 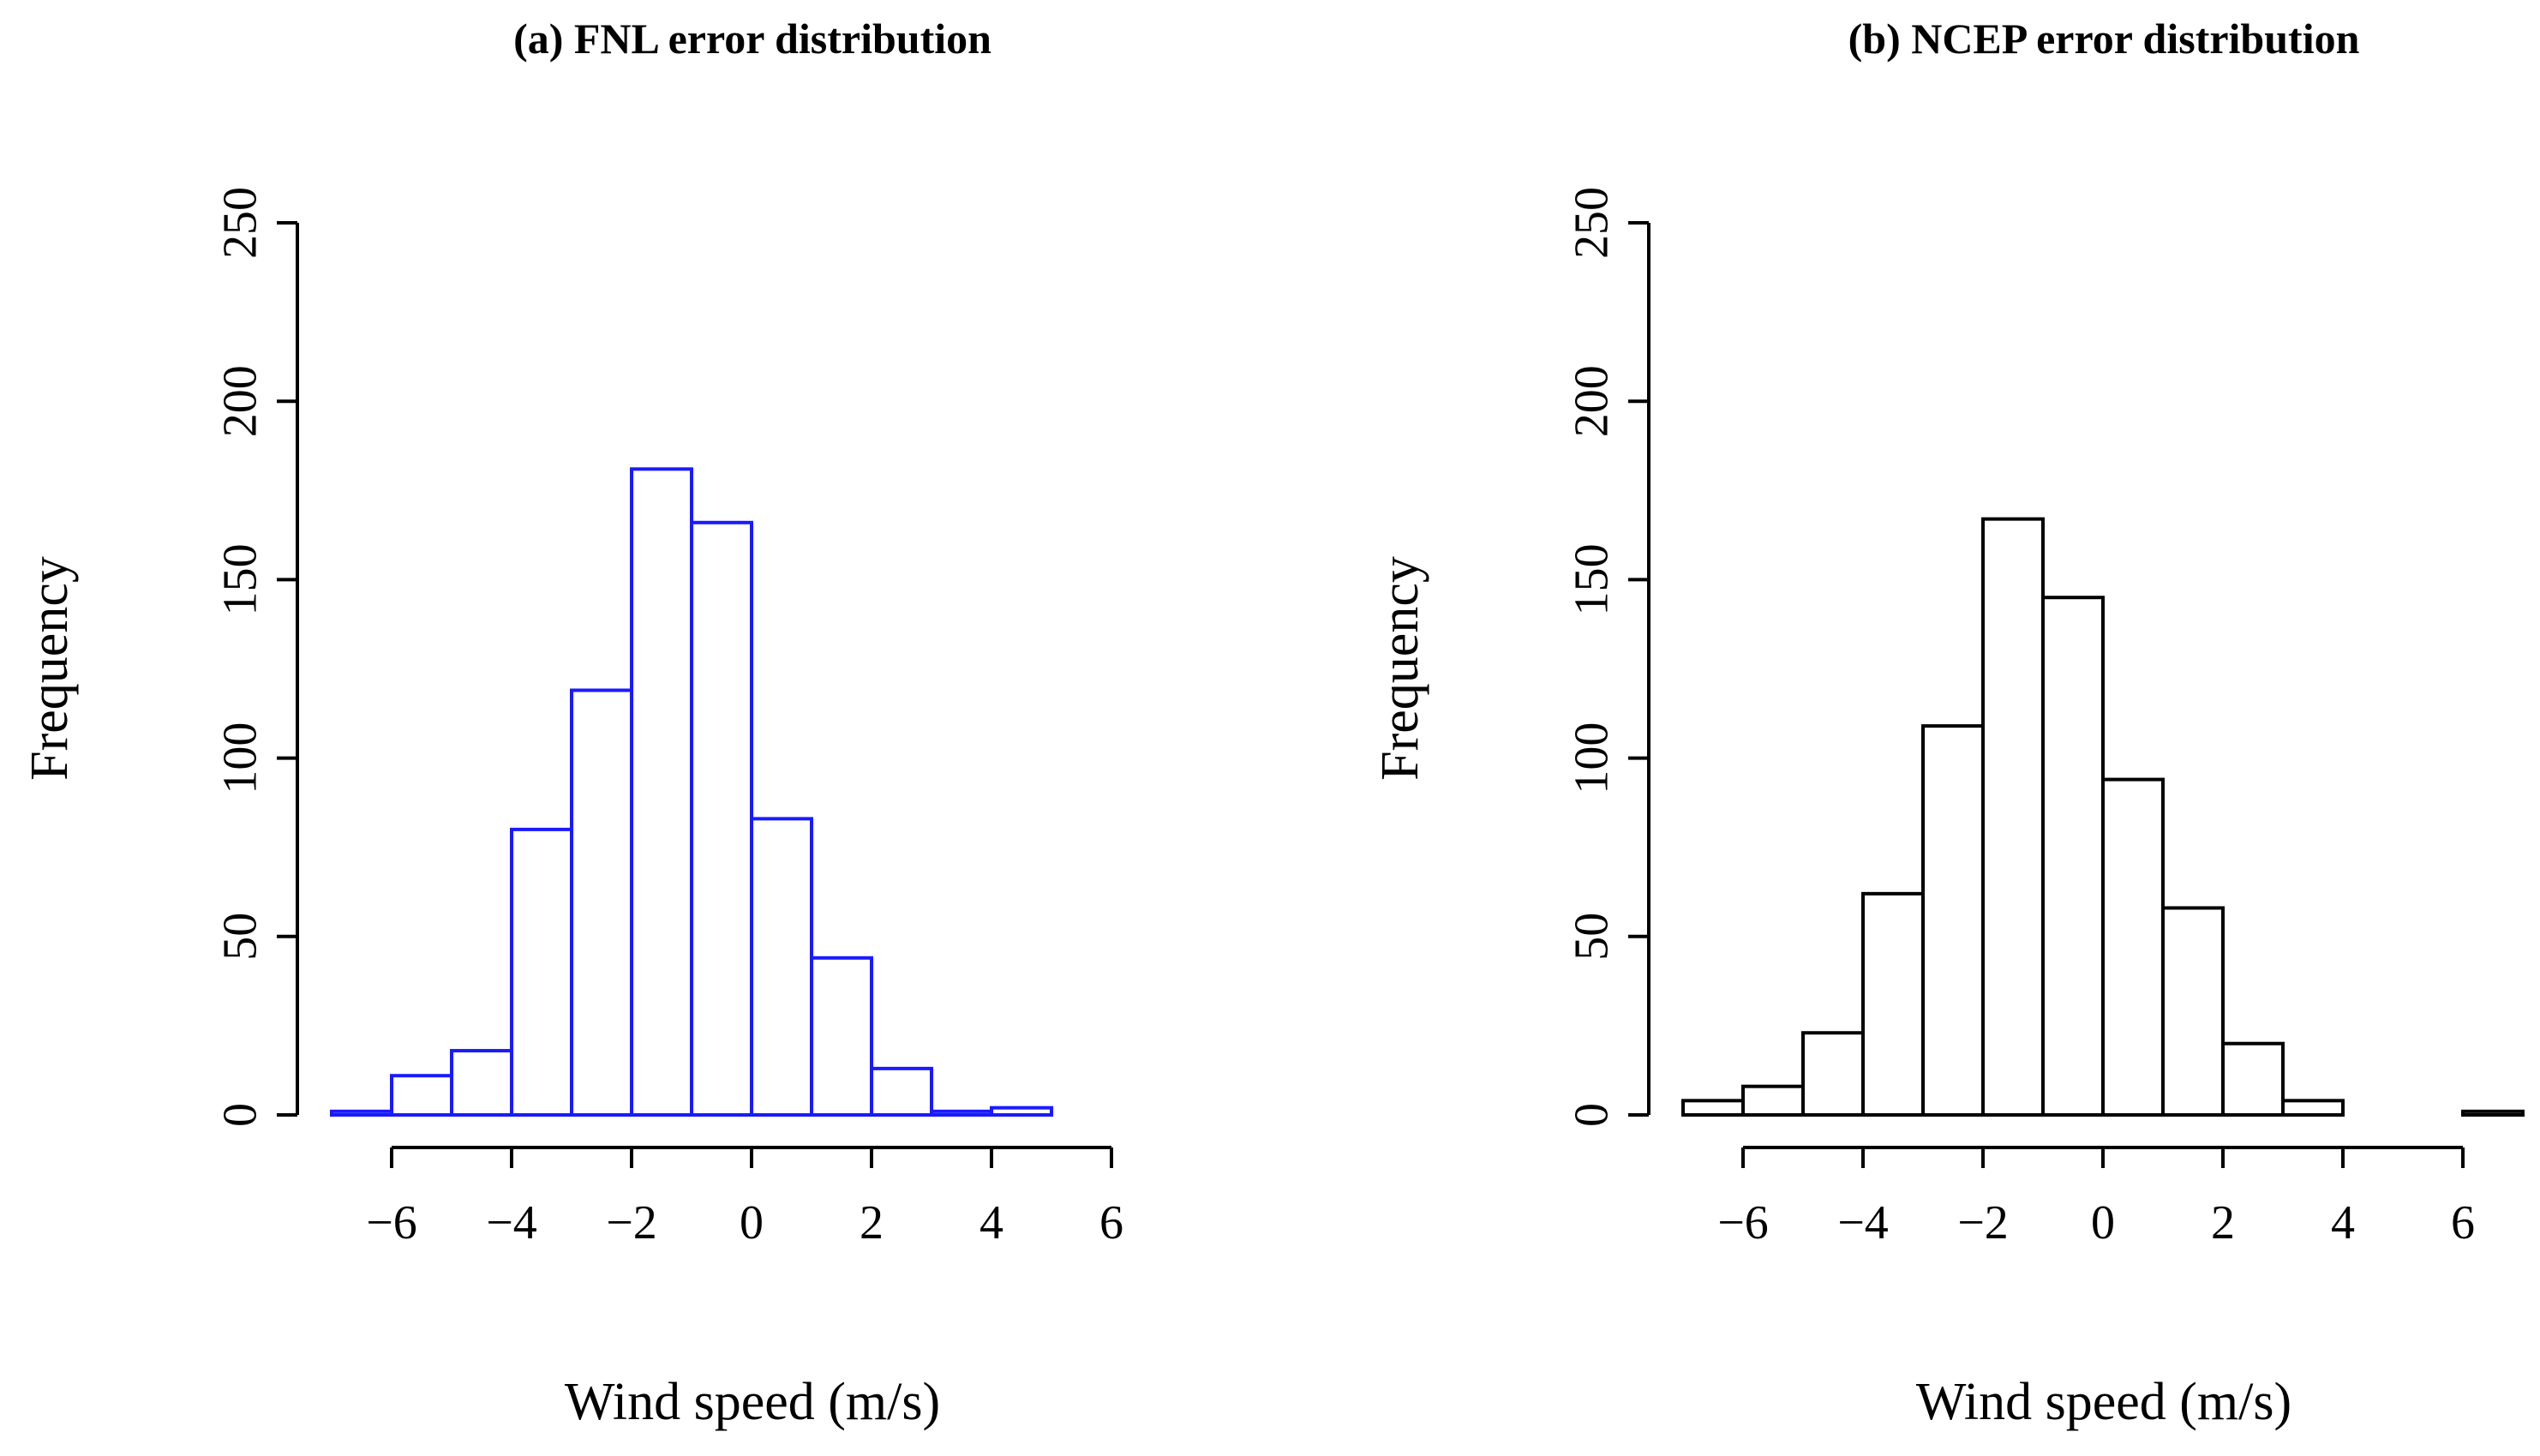 What do you see at coordinates (1111, 1222) in the screenshot?
I see `panel-a-x-tick-label: 6` at bounding box center [1111, 1222].